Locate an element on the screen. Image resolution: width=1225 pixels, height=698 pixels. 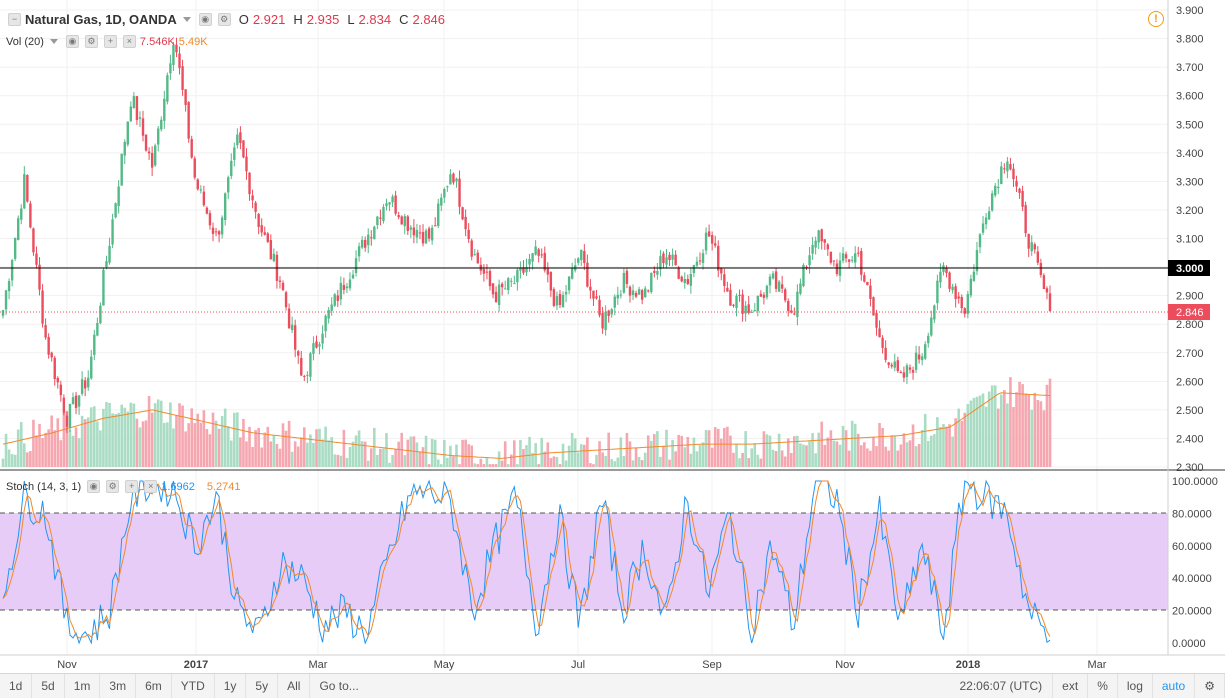
volume-close-icon: × is located at coordinates (129, 41).